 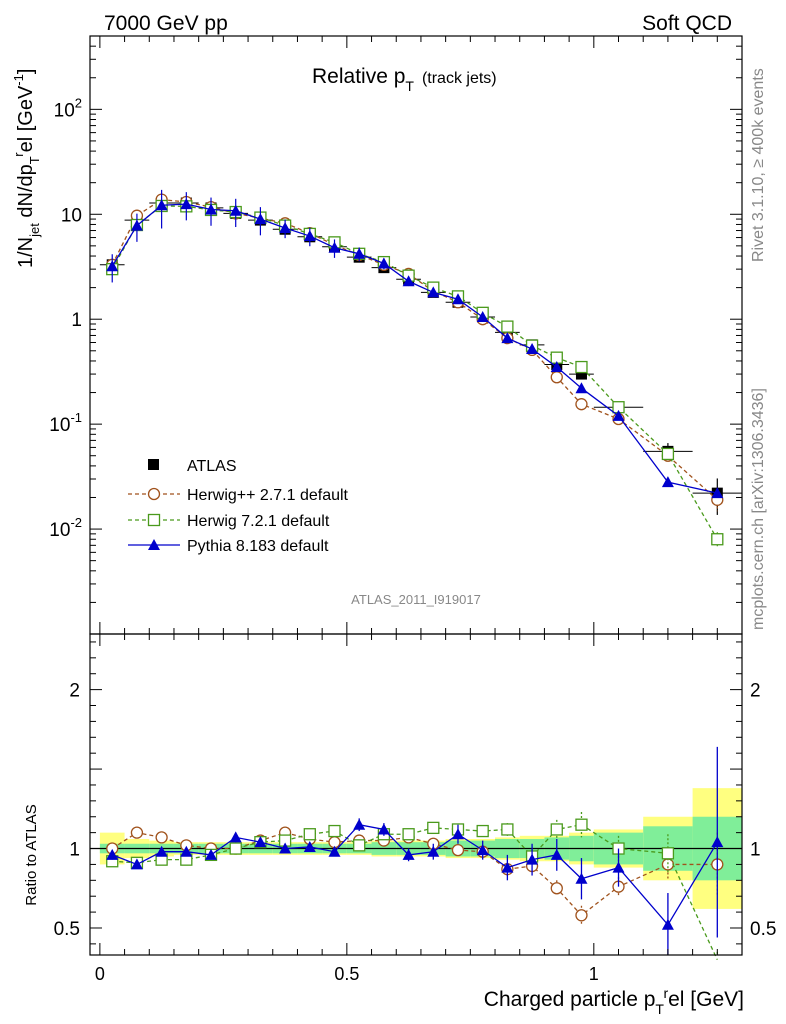 I want to click on y-tick-label: 10², so click(x=68, y=108).